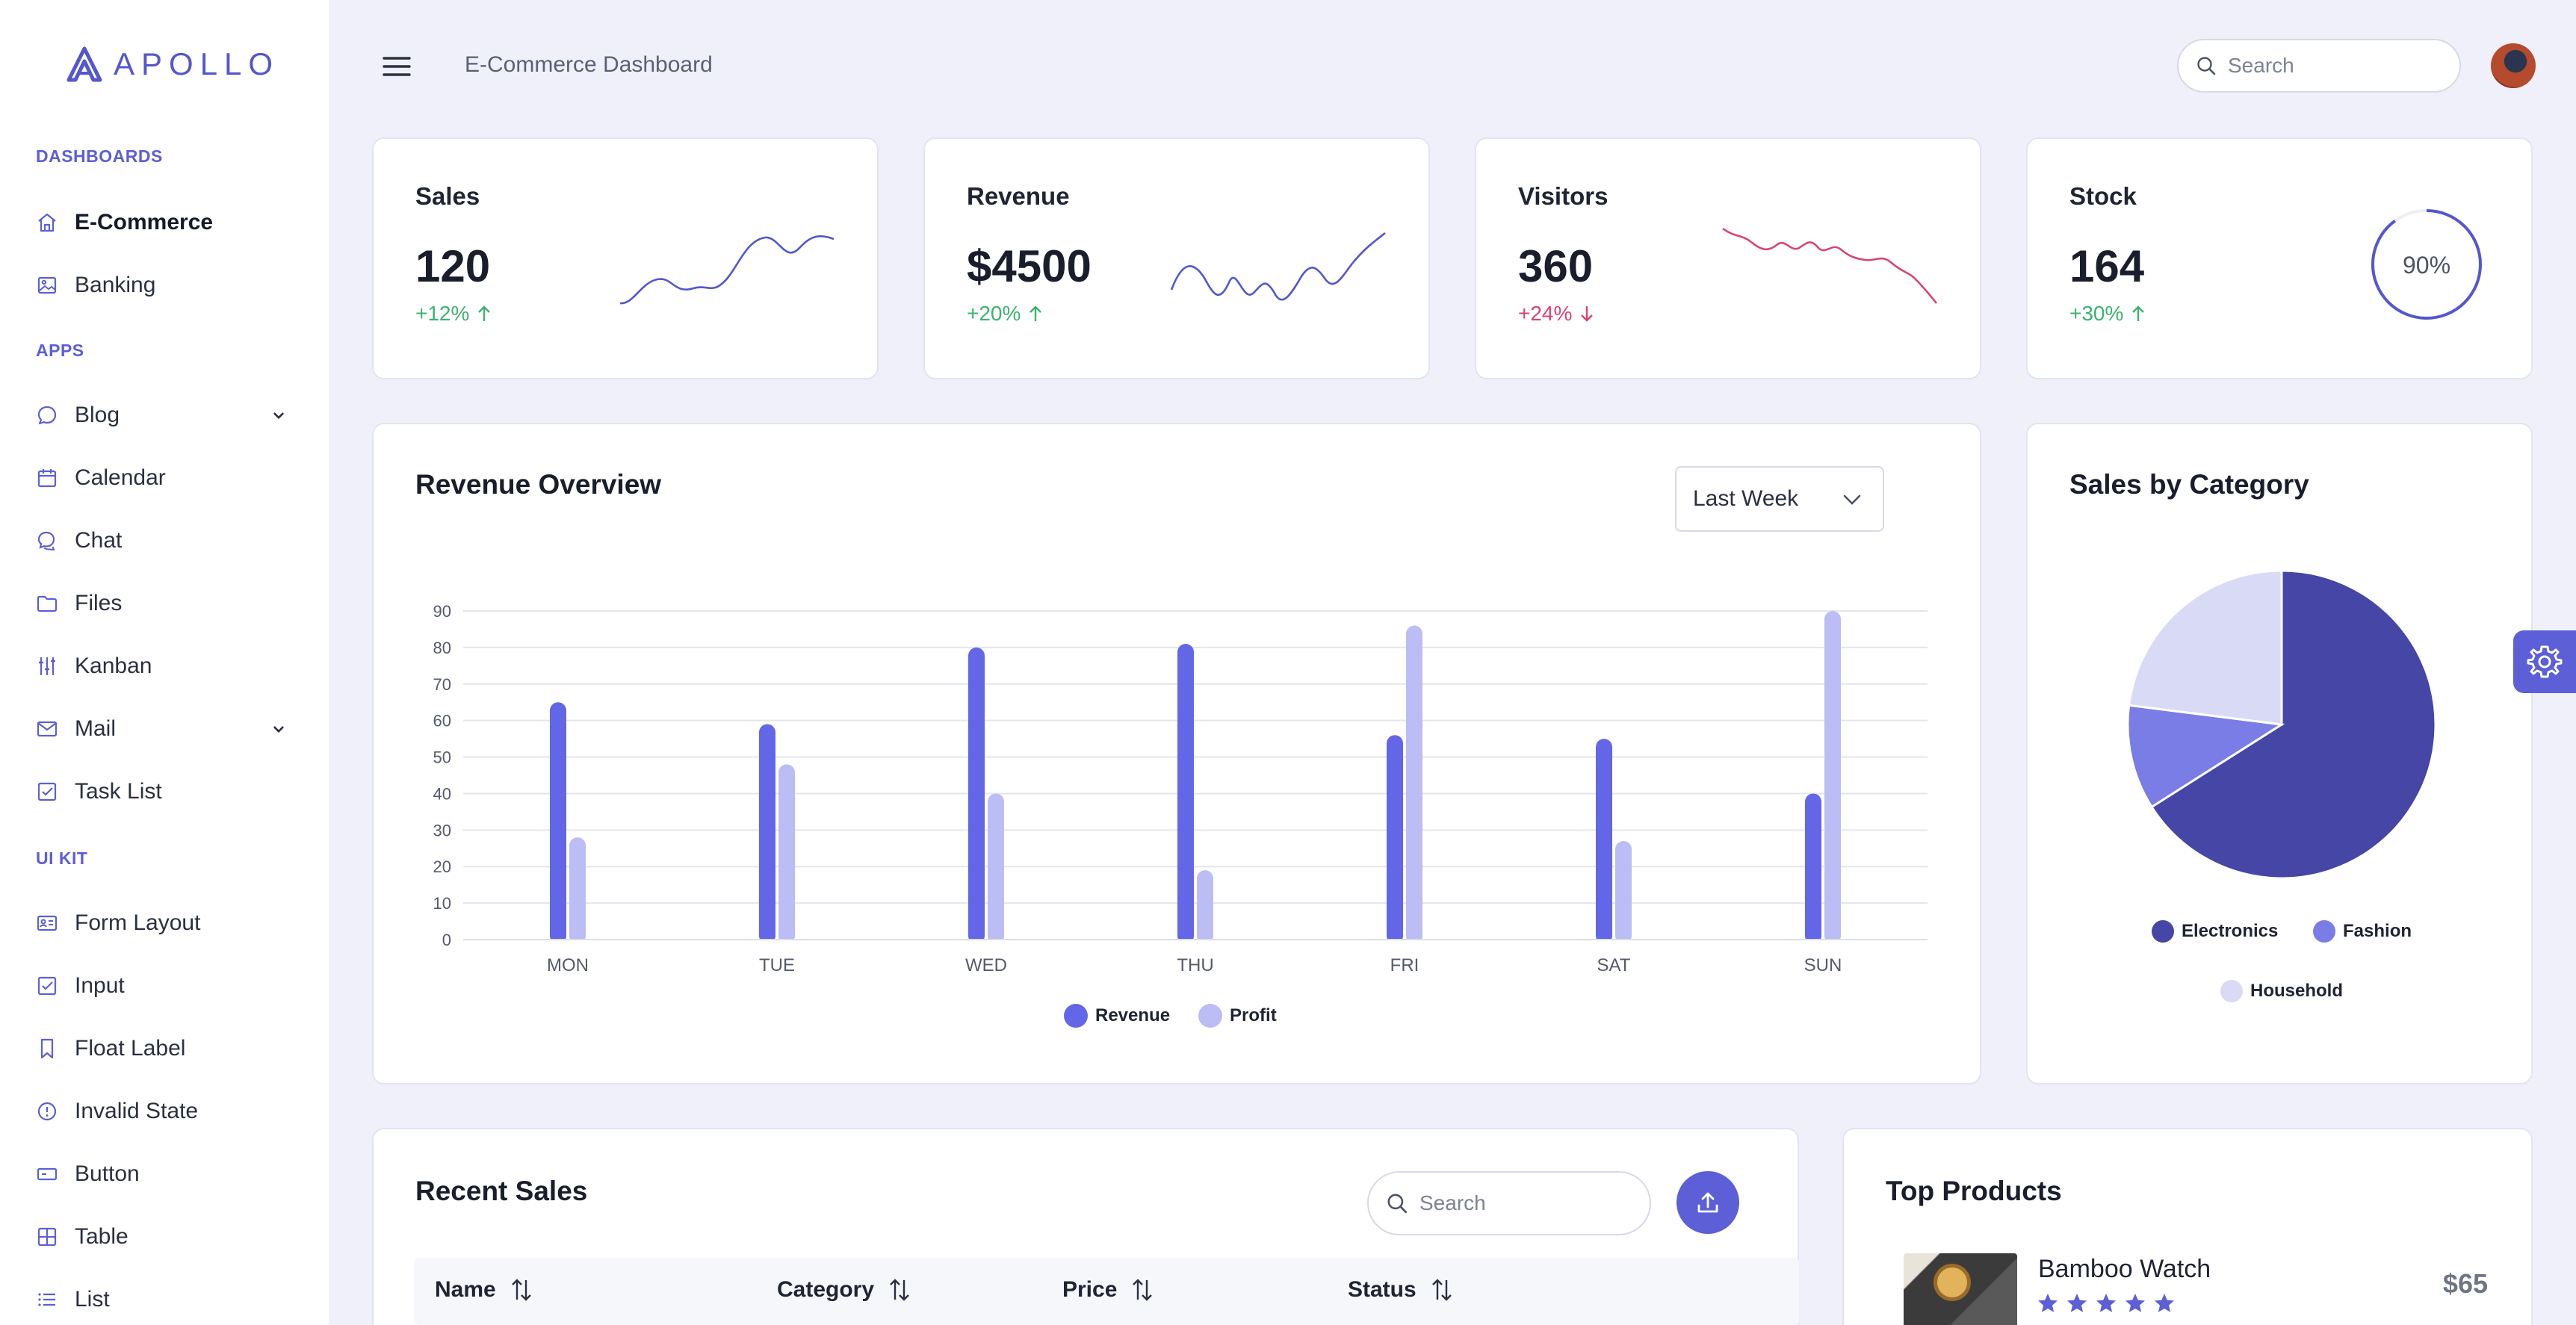  What do you see at coordinates (1556, 266) in the screenshot?
I see `stat-value: 360` at bounding box center [1556, 266].